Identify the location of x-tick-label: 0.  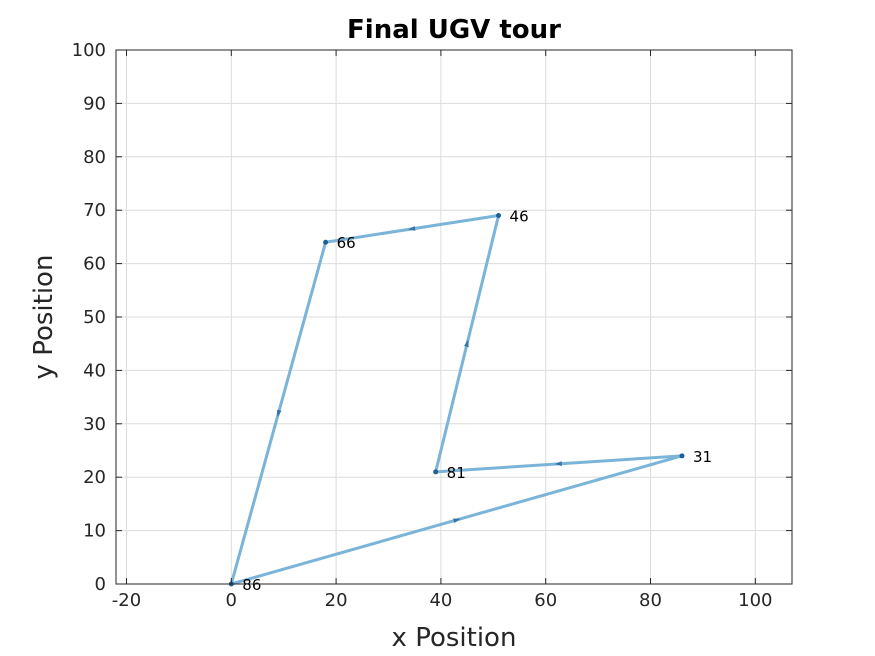
(231, 600).